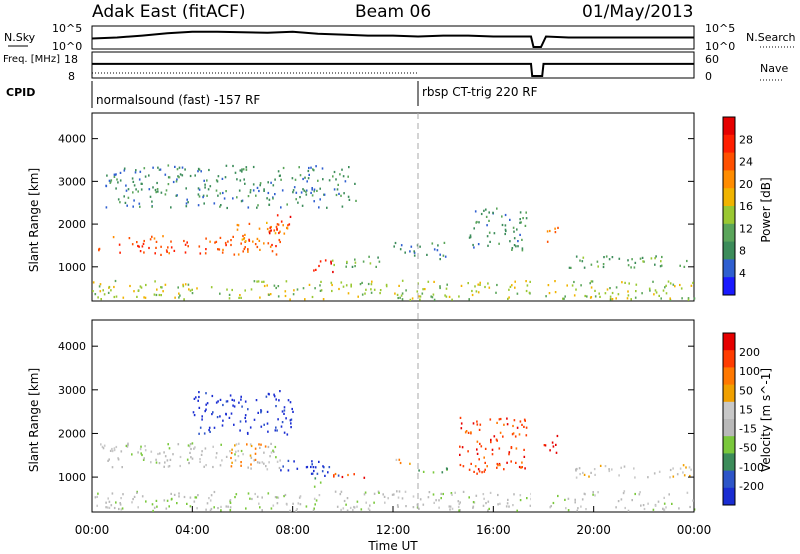 Image resolution: width=800 pixels, height=554 pixels. I want to click on colorbar-tick-label: 50, so click(746, 390).